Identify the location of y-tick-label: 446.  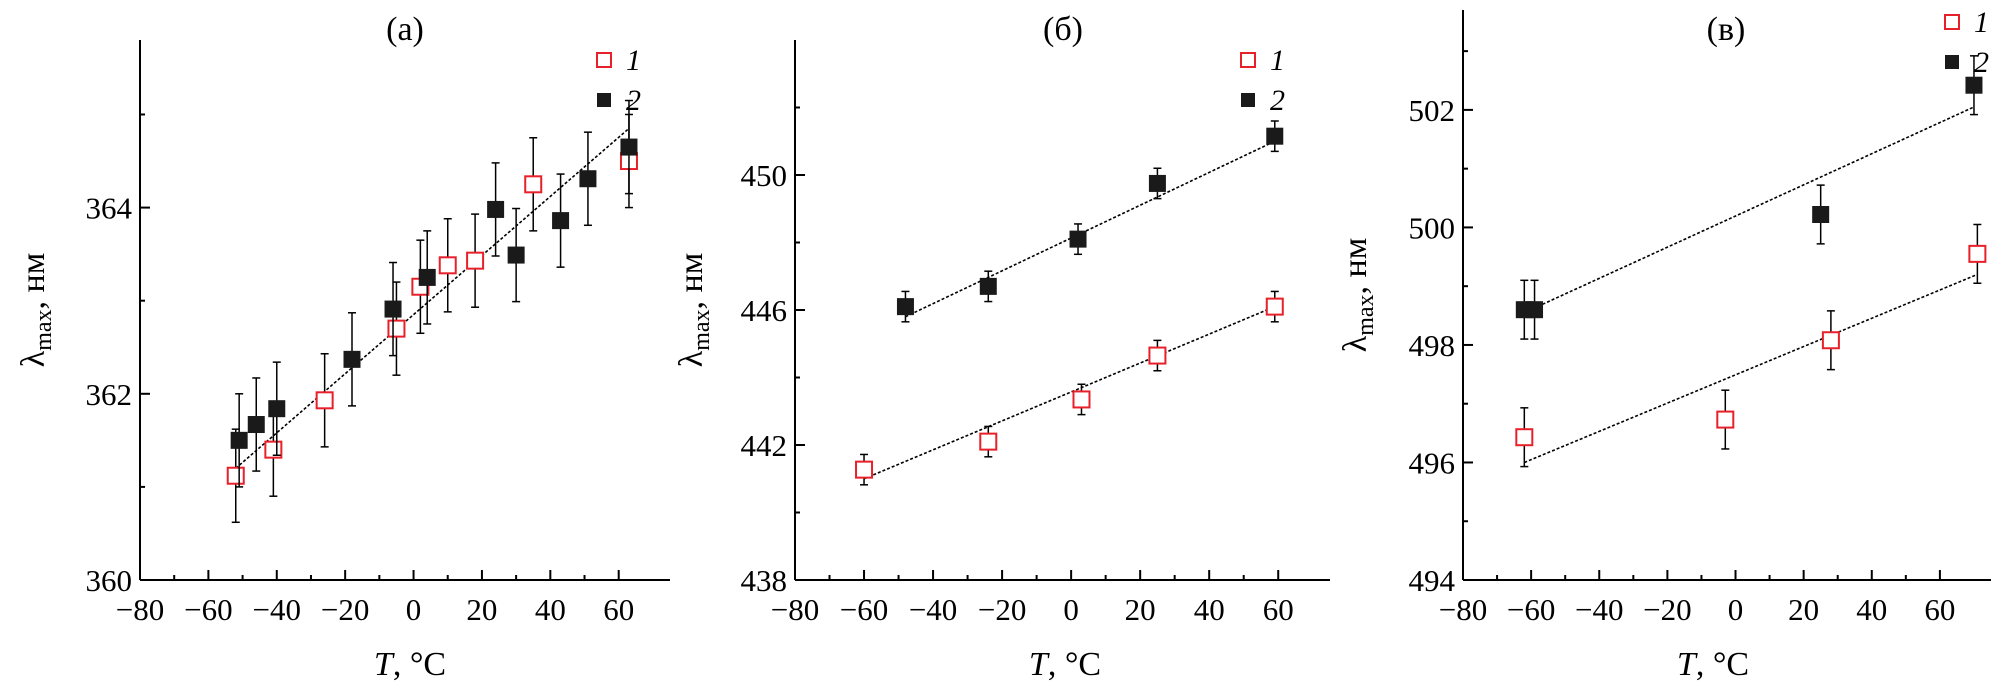
(764, 310).